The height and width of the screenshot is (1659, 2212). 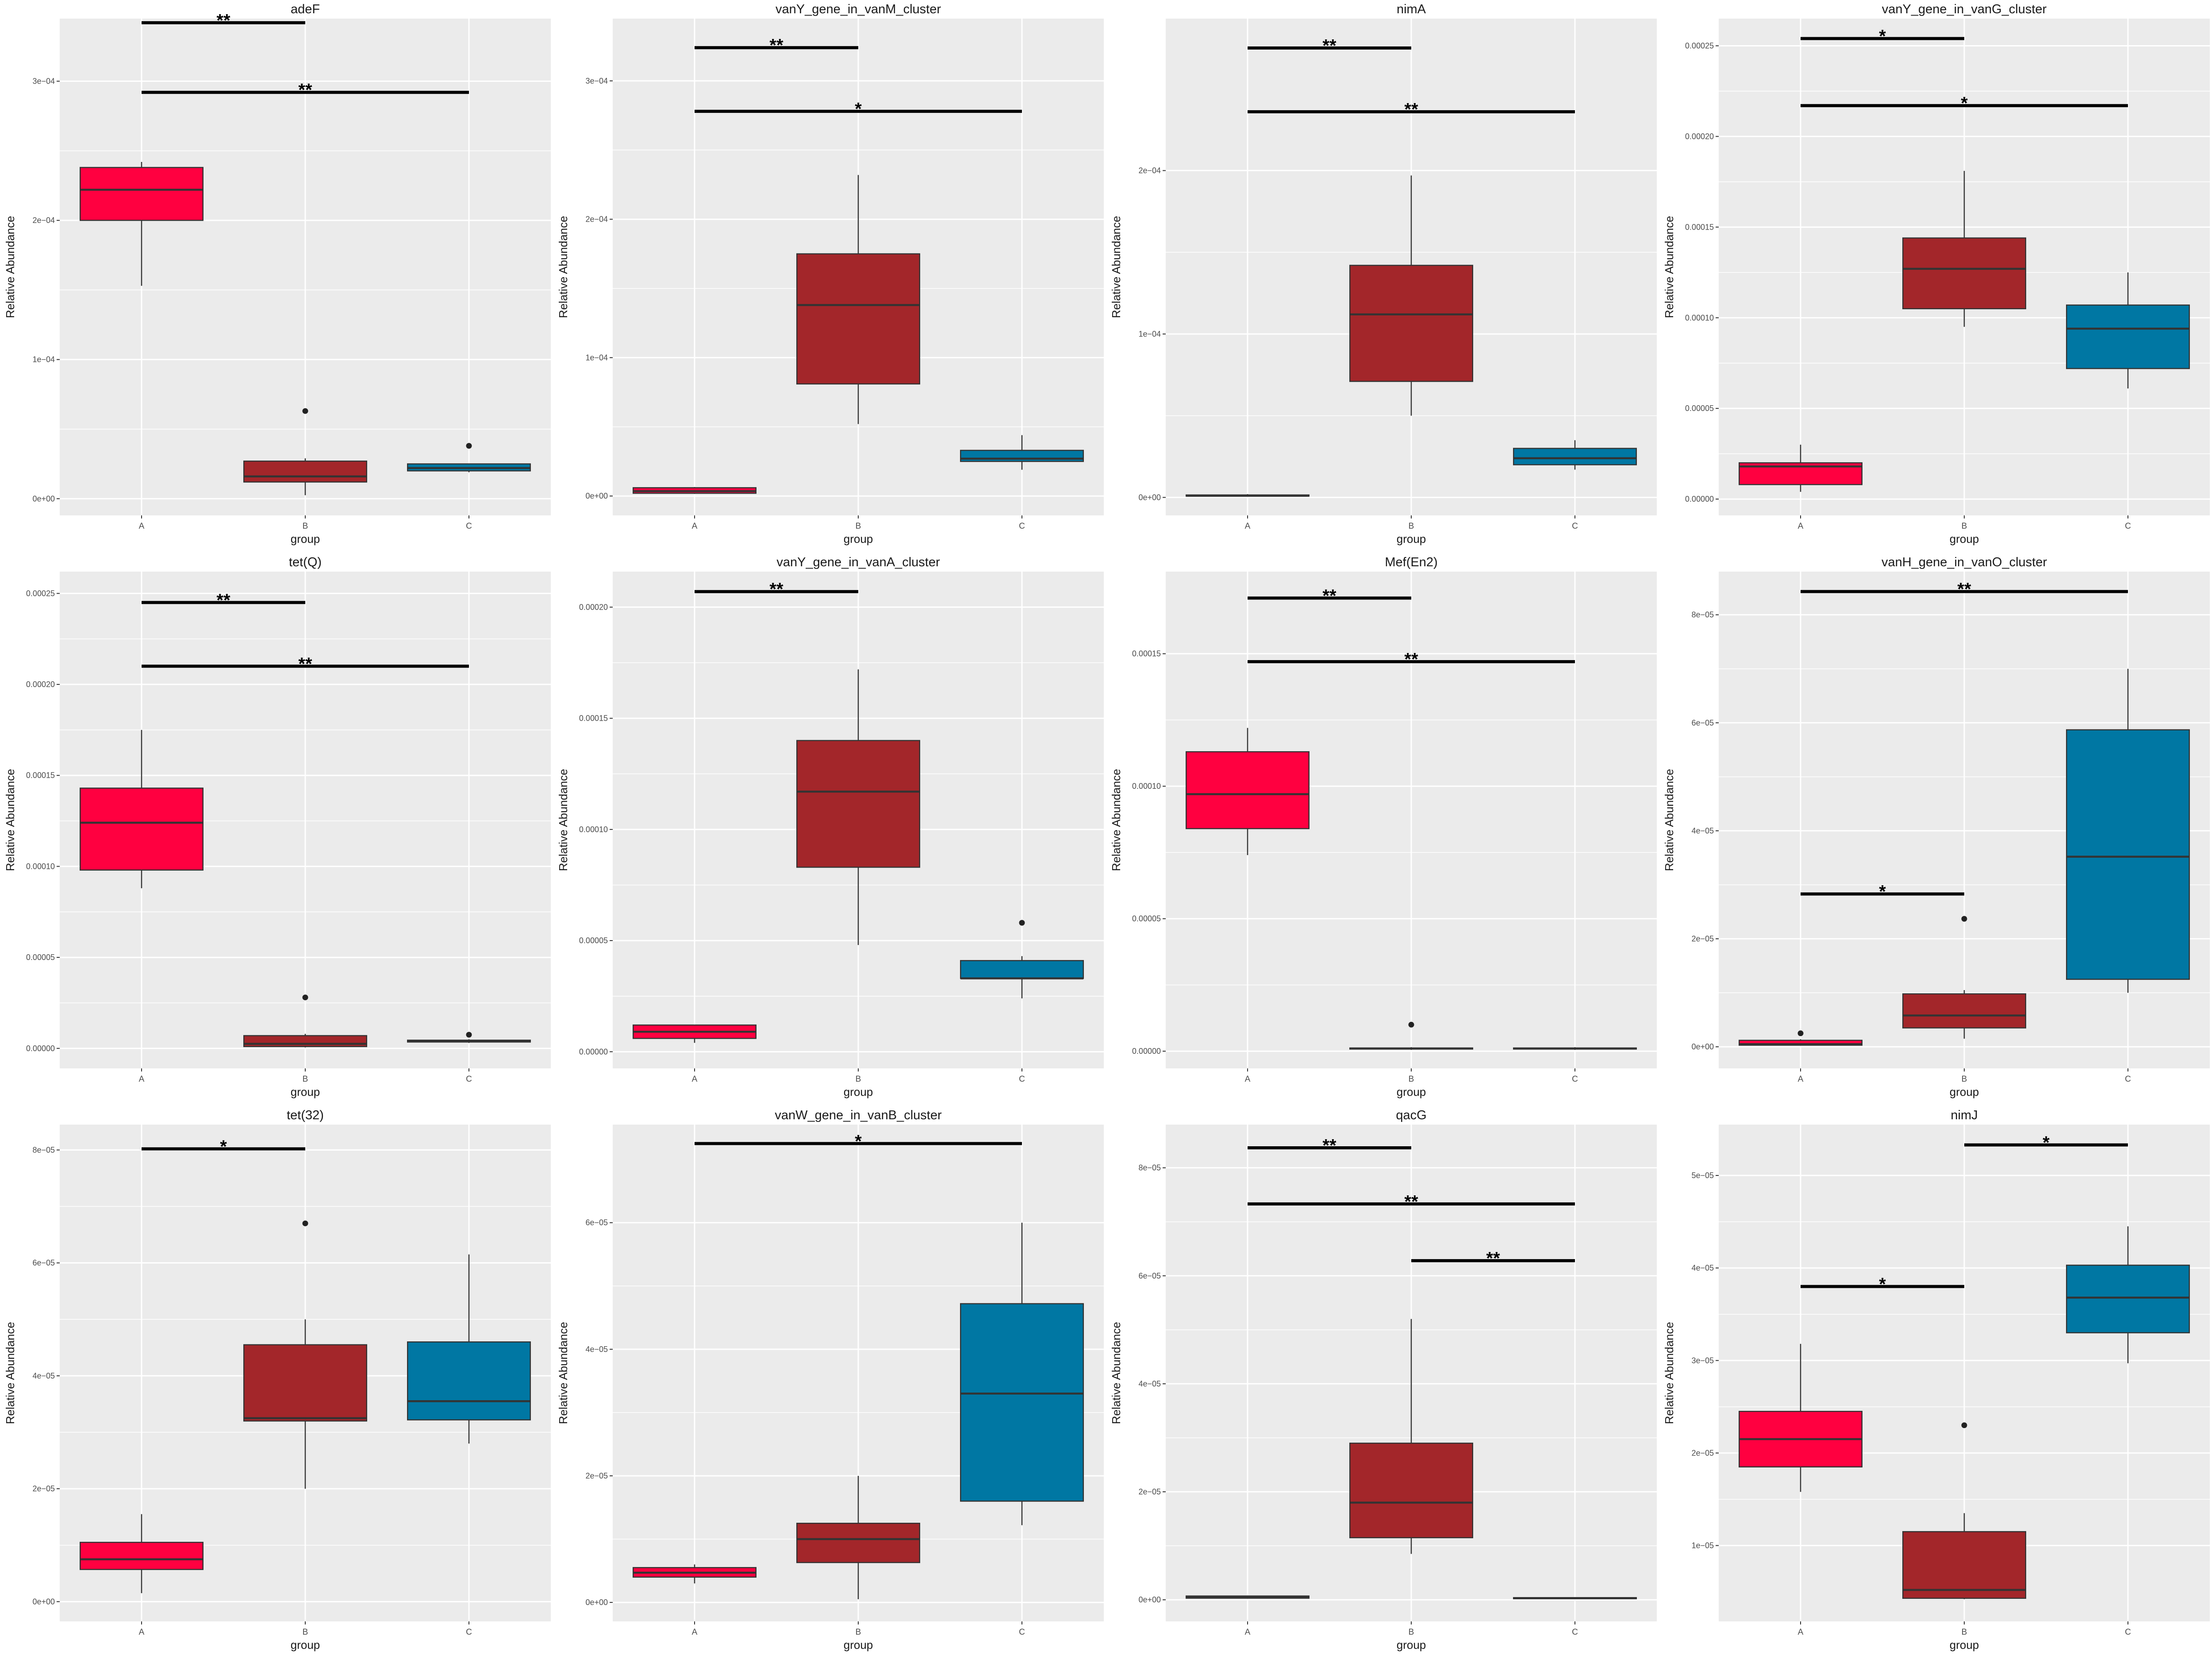 I want to click on y-tick-label: 0.00010, so click(x=1700, y=317).